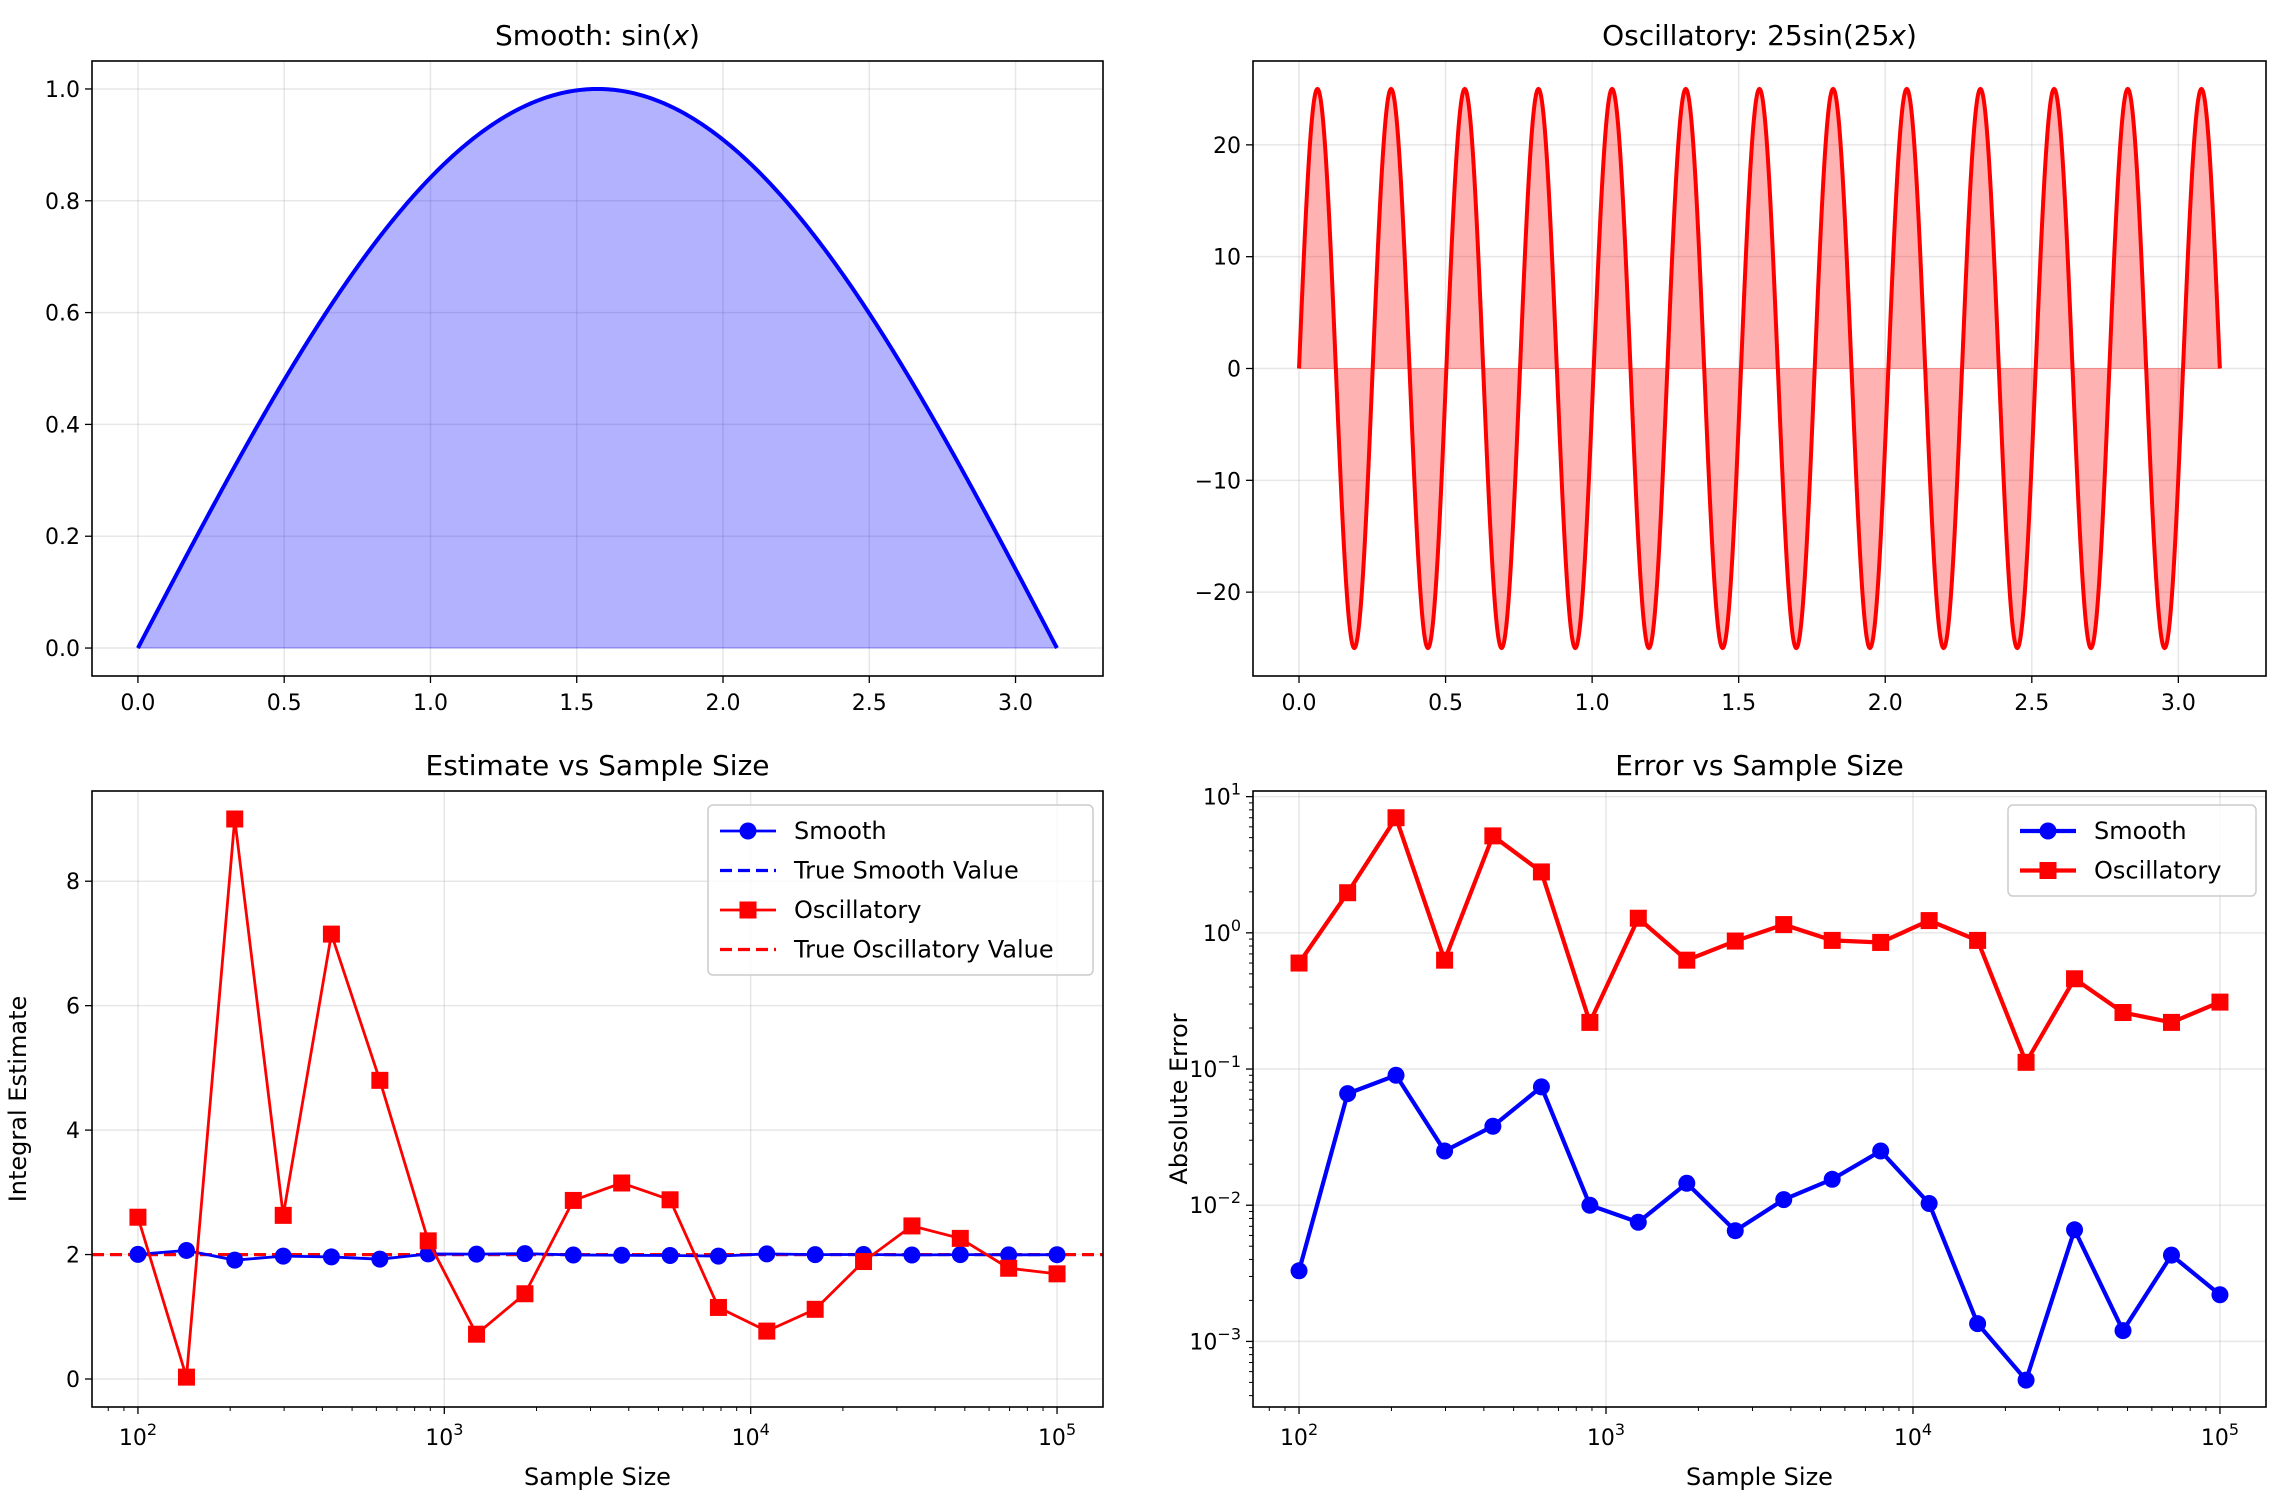 Image resolution: width=2284 pixels, height=1510 pixels. What do you see at coordinates (1218, 593) in the screenshot?
I see `y-tick-label: −20` at bounding box center [1218, 593].